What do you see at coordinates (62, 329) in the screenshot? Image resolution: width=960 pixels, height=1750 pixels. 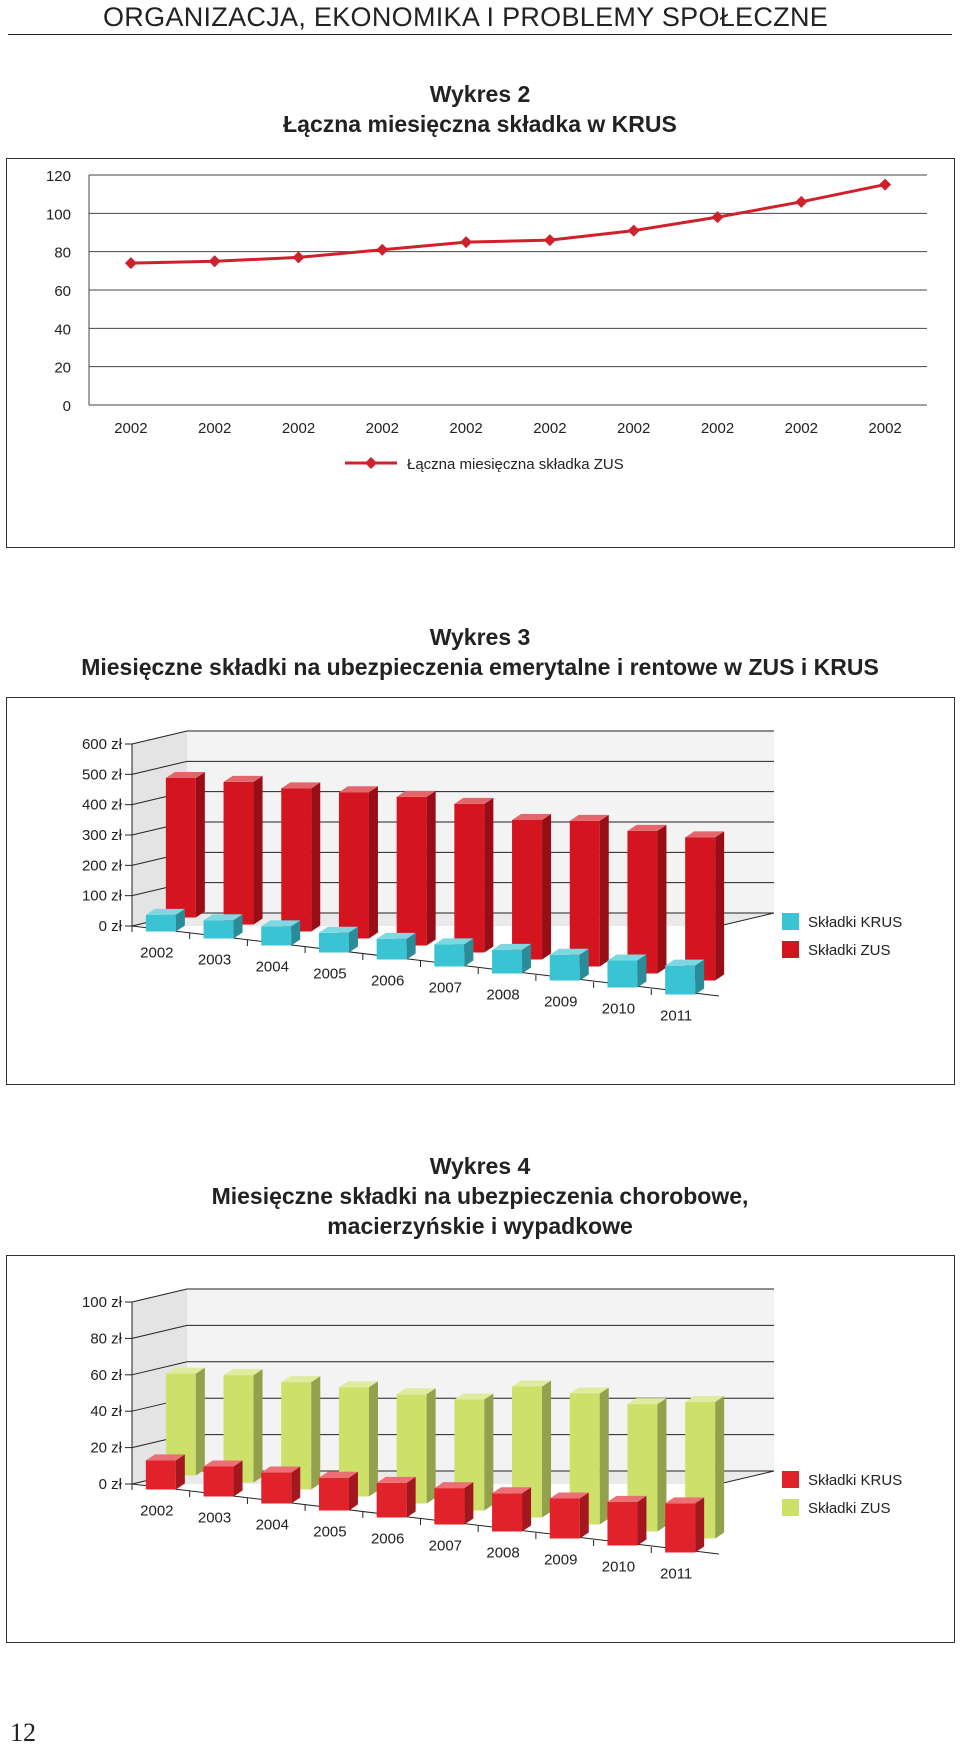 I see `y-tick-label: 40` at bounding box center [62, 329].